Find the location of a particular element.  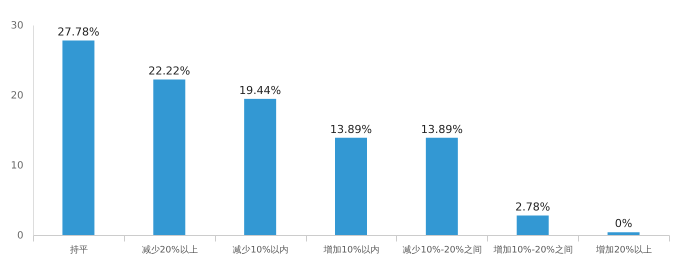

x-tick-label: 减少20%以上 is located at coordinates (170, 250).